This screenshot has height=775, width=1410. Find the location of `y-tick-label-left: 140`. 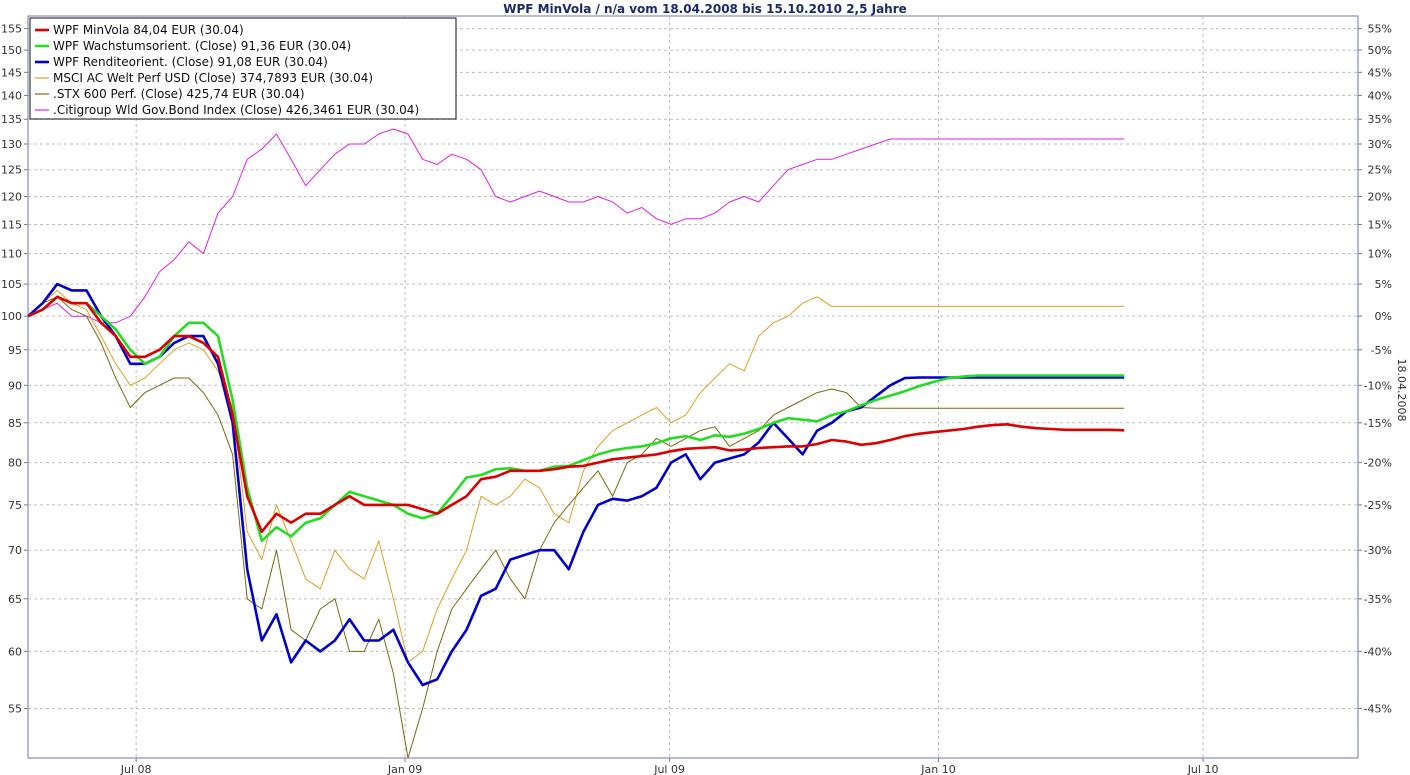

y-tick-label-left: 140 is located at coordinates (11, 95).